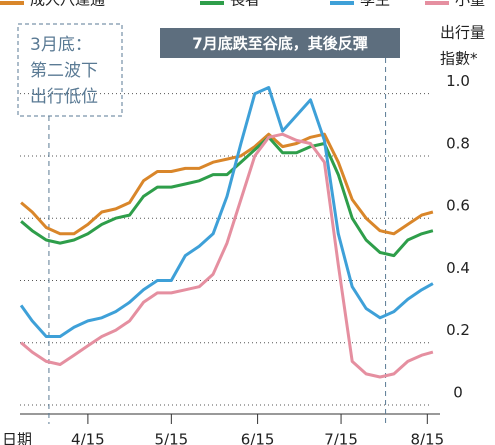 This screenshot has height=445, width=495. I want to click on legend-label: 成人八達通, so click(67, 4).